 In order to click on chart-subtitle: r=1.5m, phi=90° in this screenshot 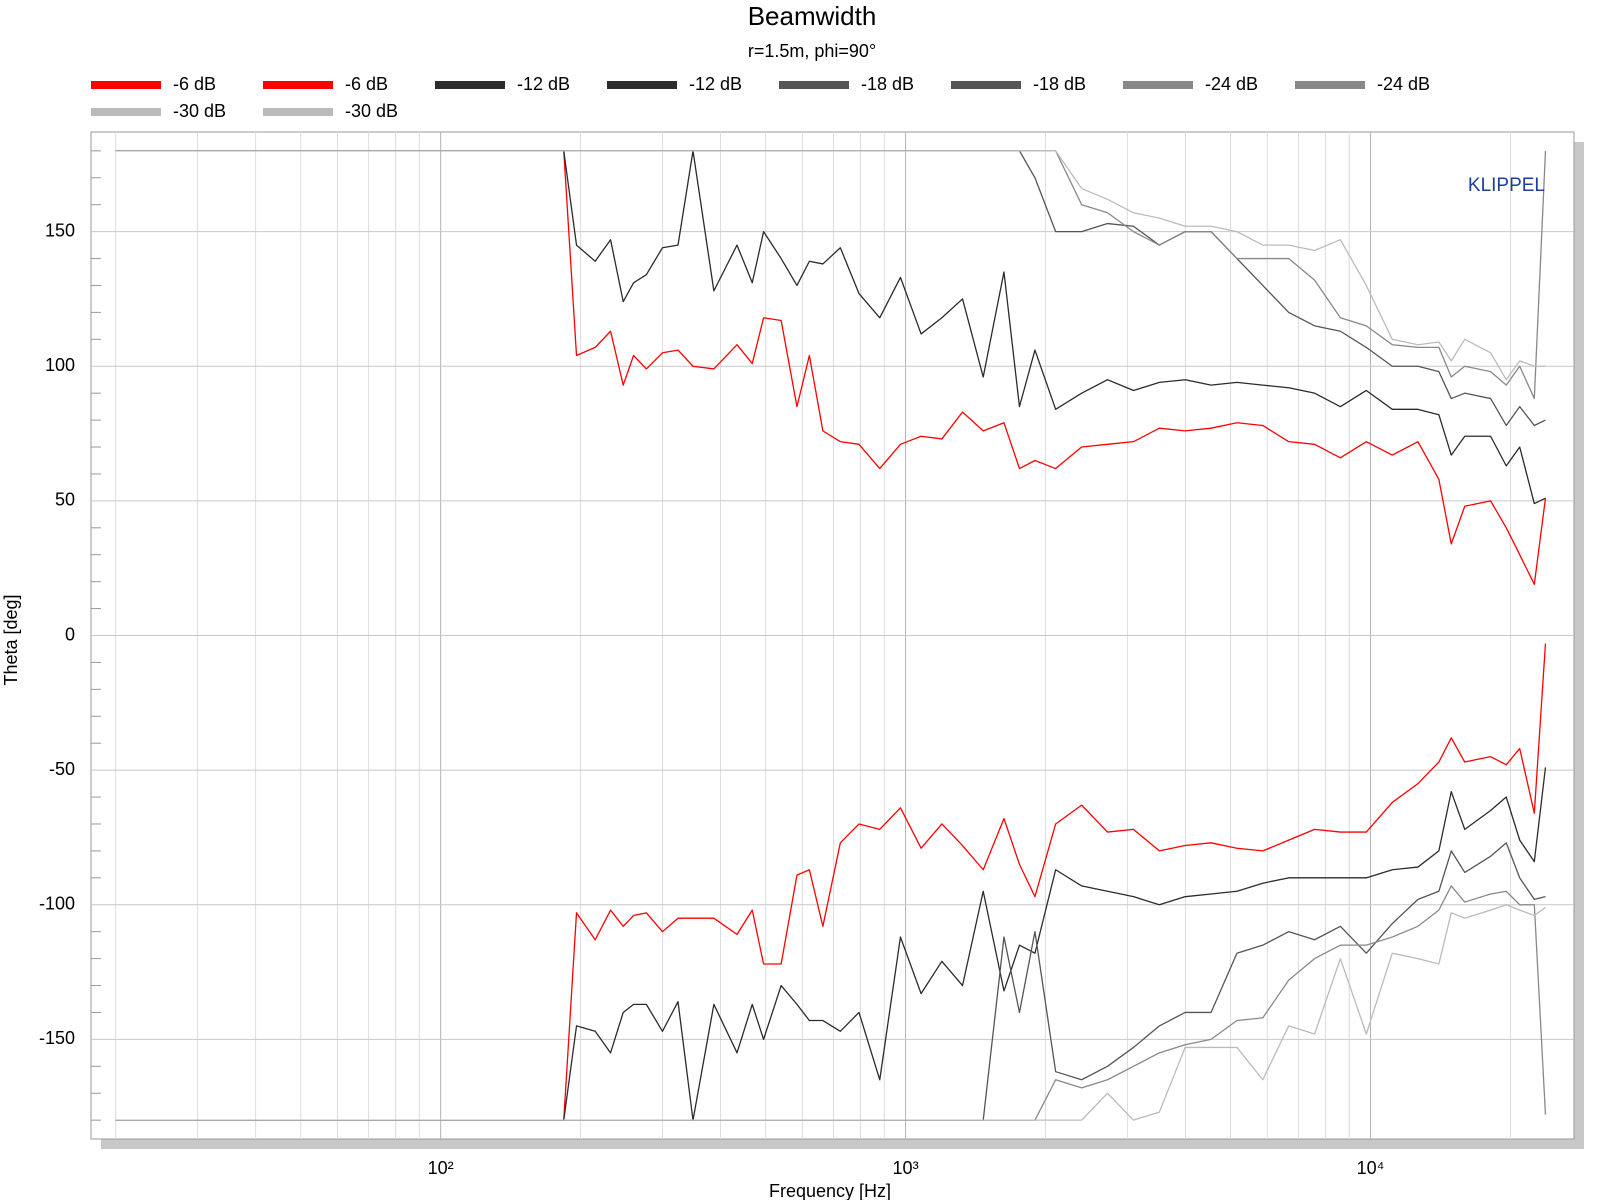, I will do `click(812, 51)`.